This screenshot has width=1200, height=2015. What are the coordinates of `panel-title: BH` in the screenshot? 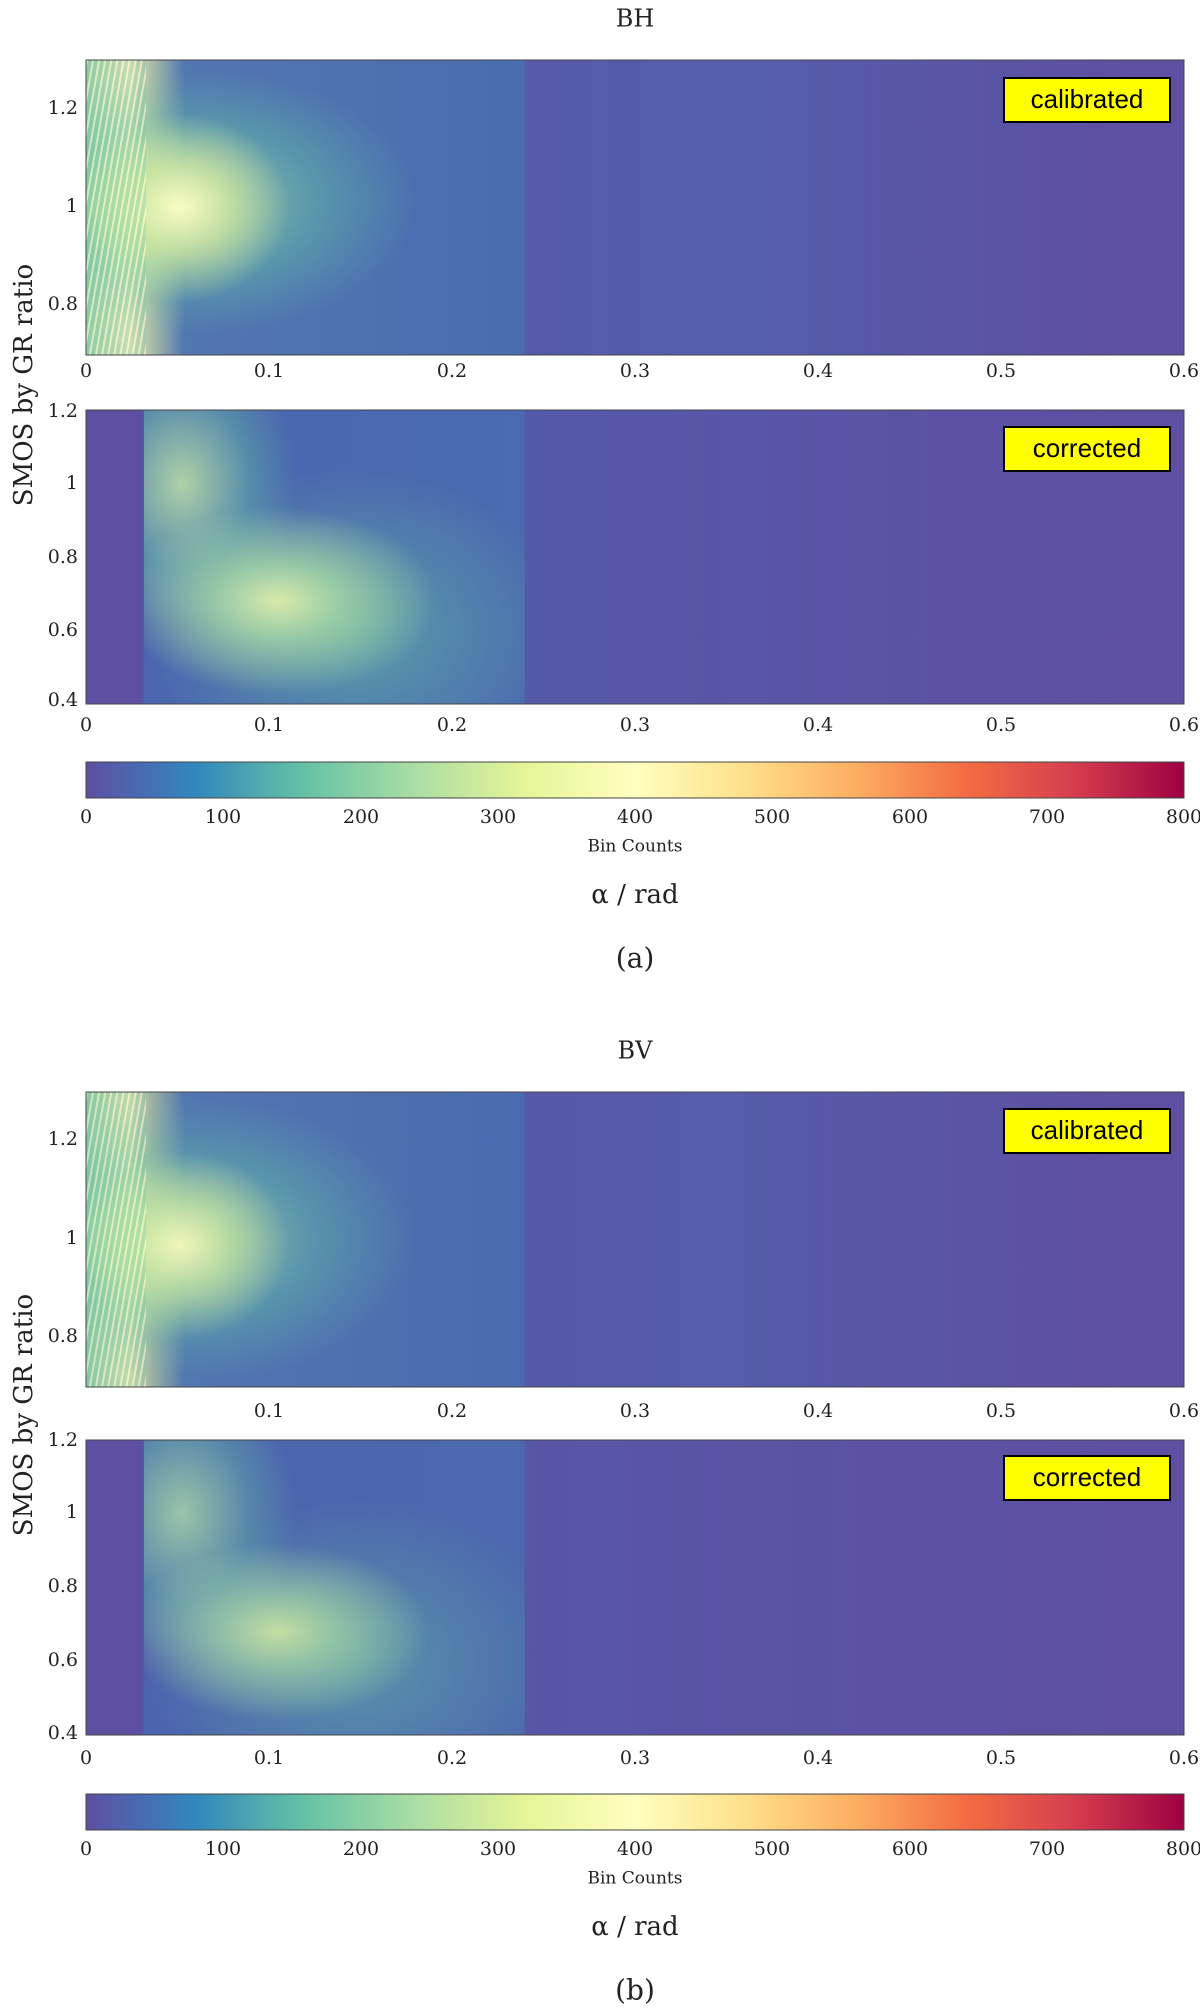 It's located at (635, 19).